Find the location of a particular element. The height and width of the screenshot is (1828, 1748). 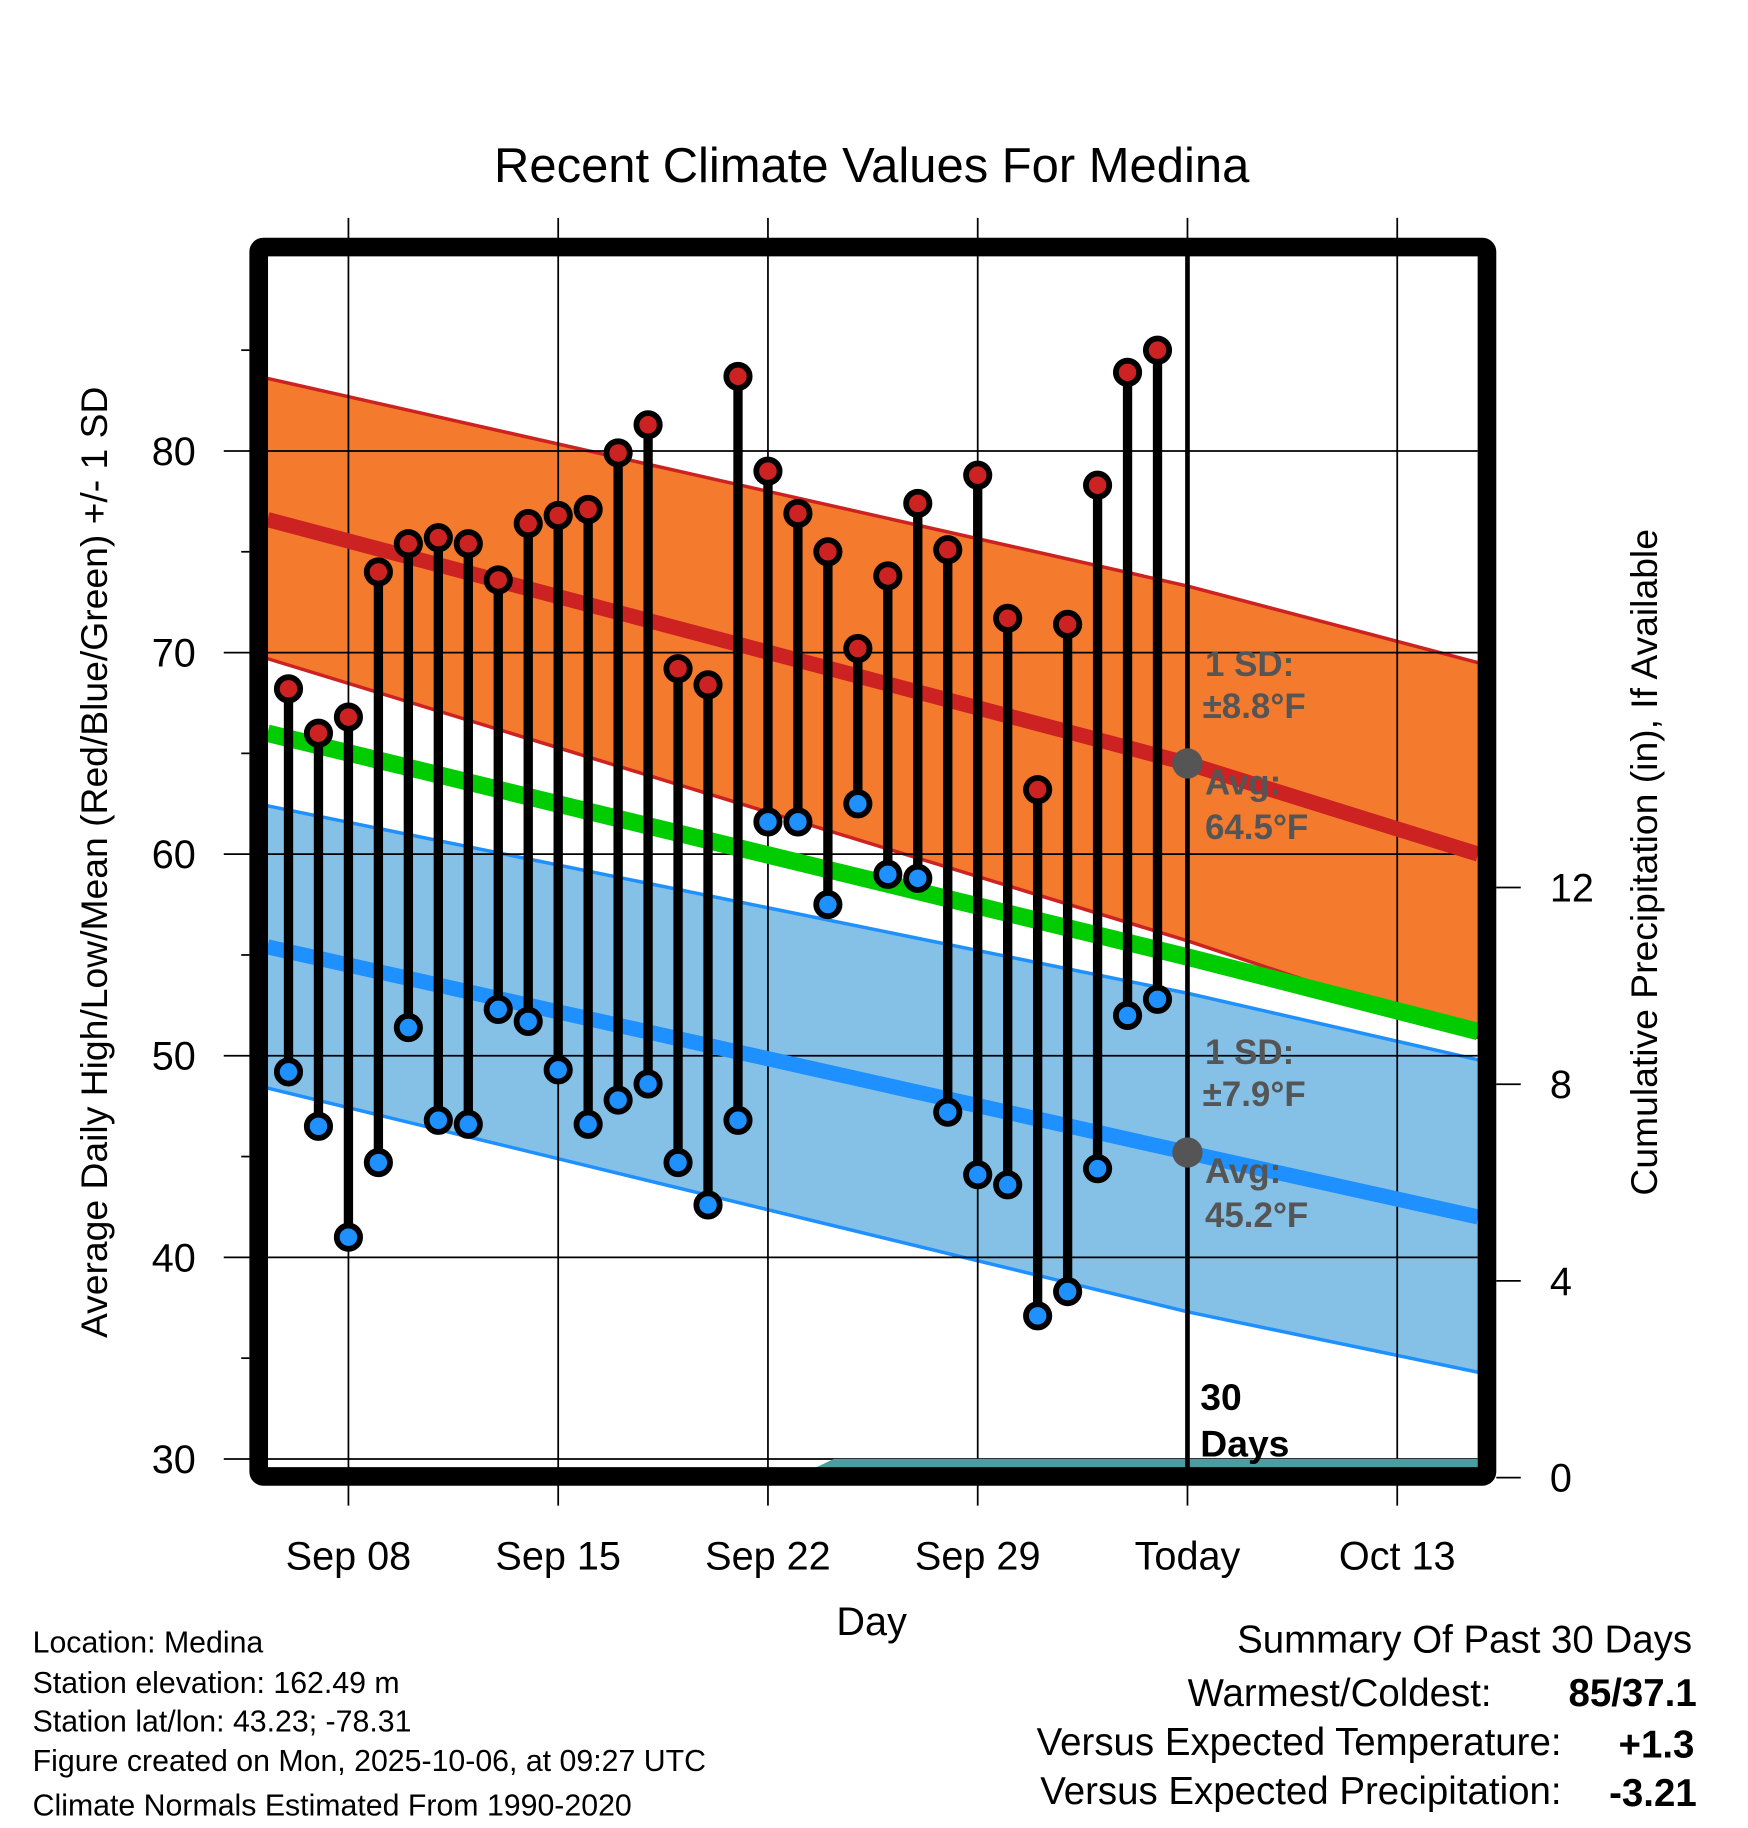

low-point-Sep 20 is located at coordinates (708, 1205).